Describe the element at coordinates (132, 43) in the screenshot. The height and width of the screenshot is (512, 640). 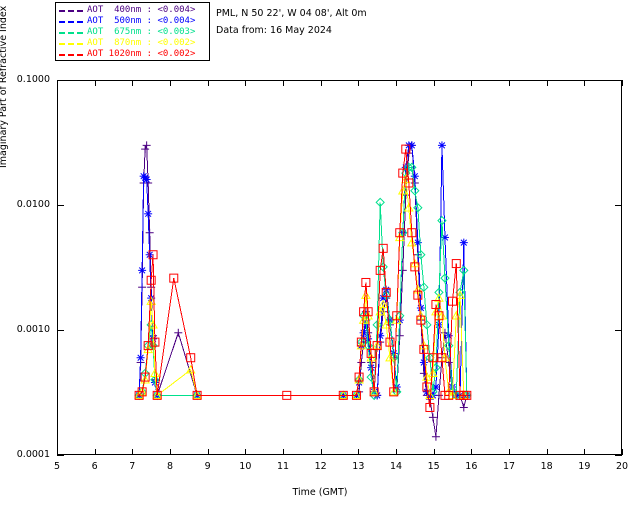
I see `legend-item-870nm: AOT 870nm : <0.002>` at that location.